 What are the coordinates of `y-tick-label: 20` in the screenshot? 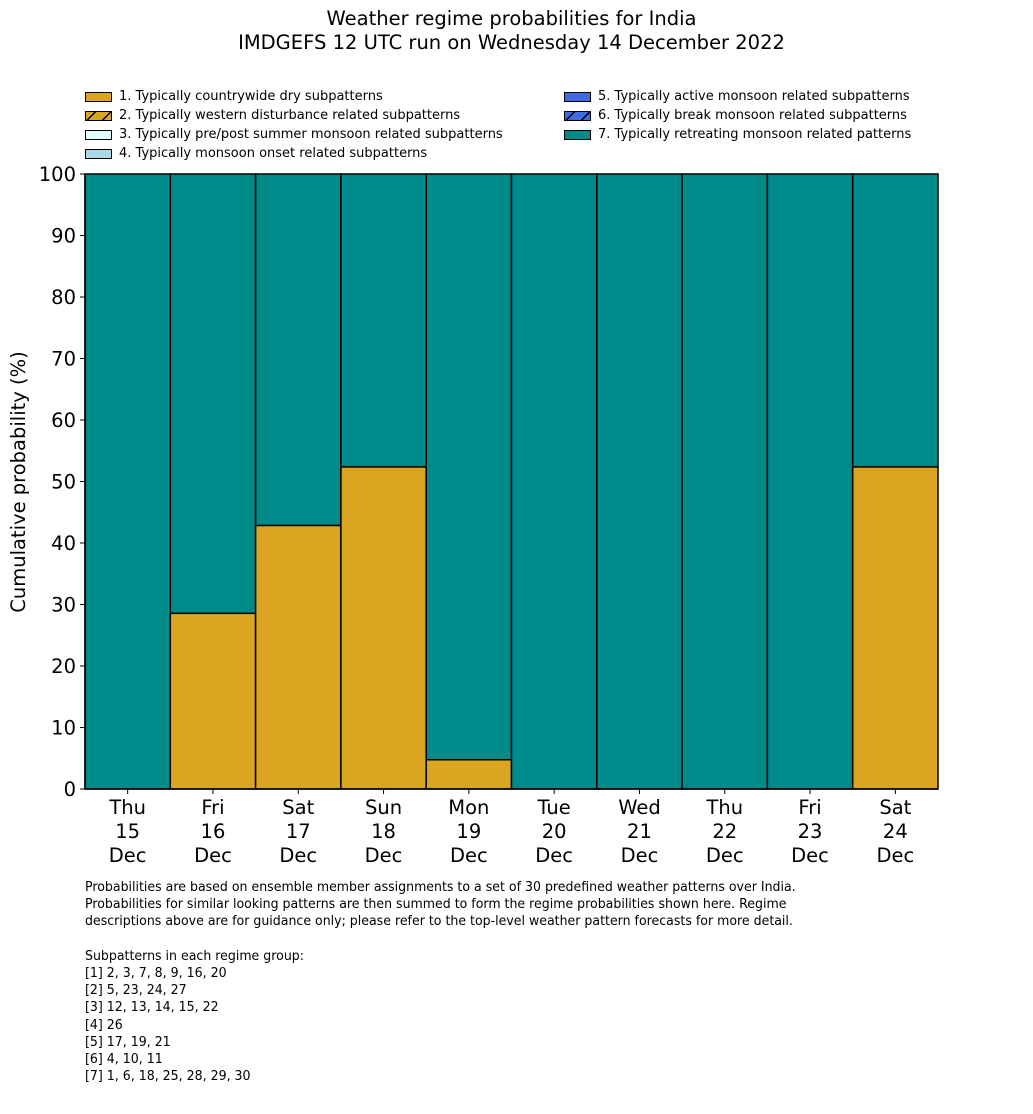 It's located at (63, 666).